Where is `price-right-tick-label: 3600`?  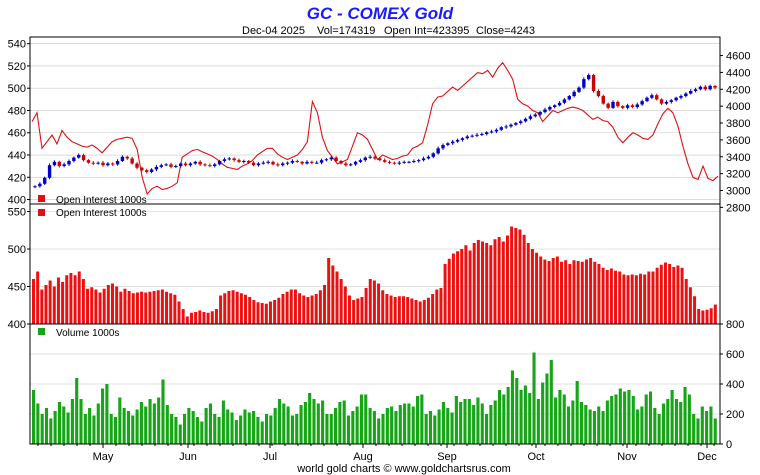
price-right-tick-label: 3600 is located at coordinates (738, 141).